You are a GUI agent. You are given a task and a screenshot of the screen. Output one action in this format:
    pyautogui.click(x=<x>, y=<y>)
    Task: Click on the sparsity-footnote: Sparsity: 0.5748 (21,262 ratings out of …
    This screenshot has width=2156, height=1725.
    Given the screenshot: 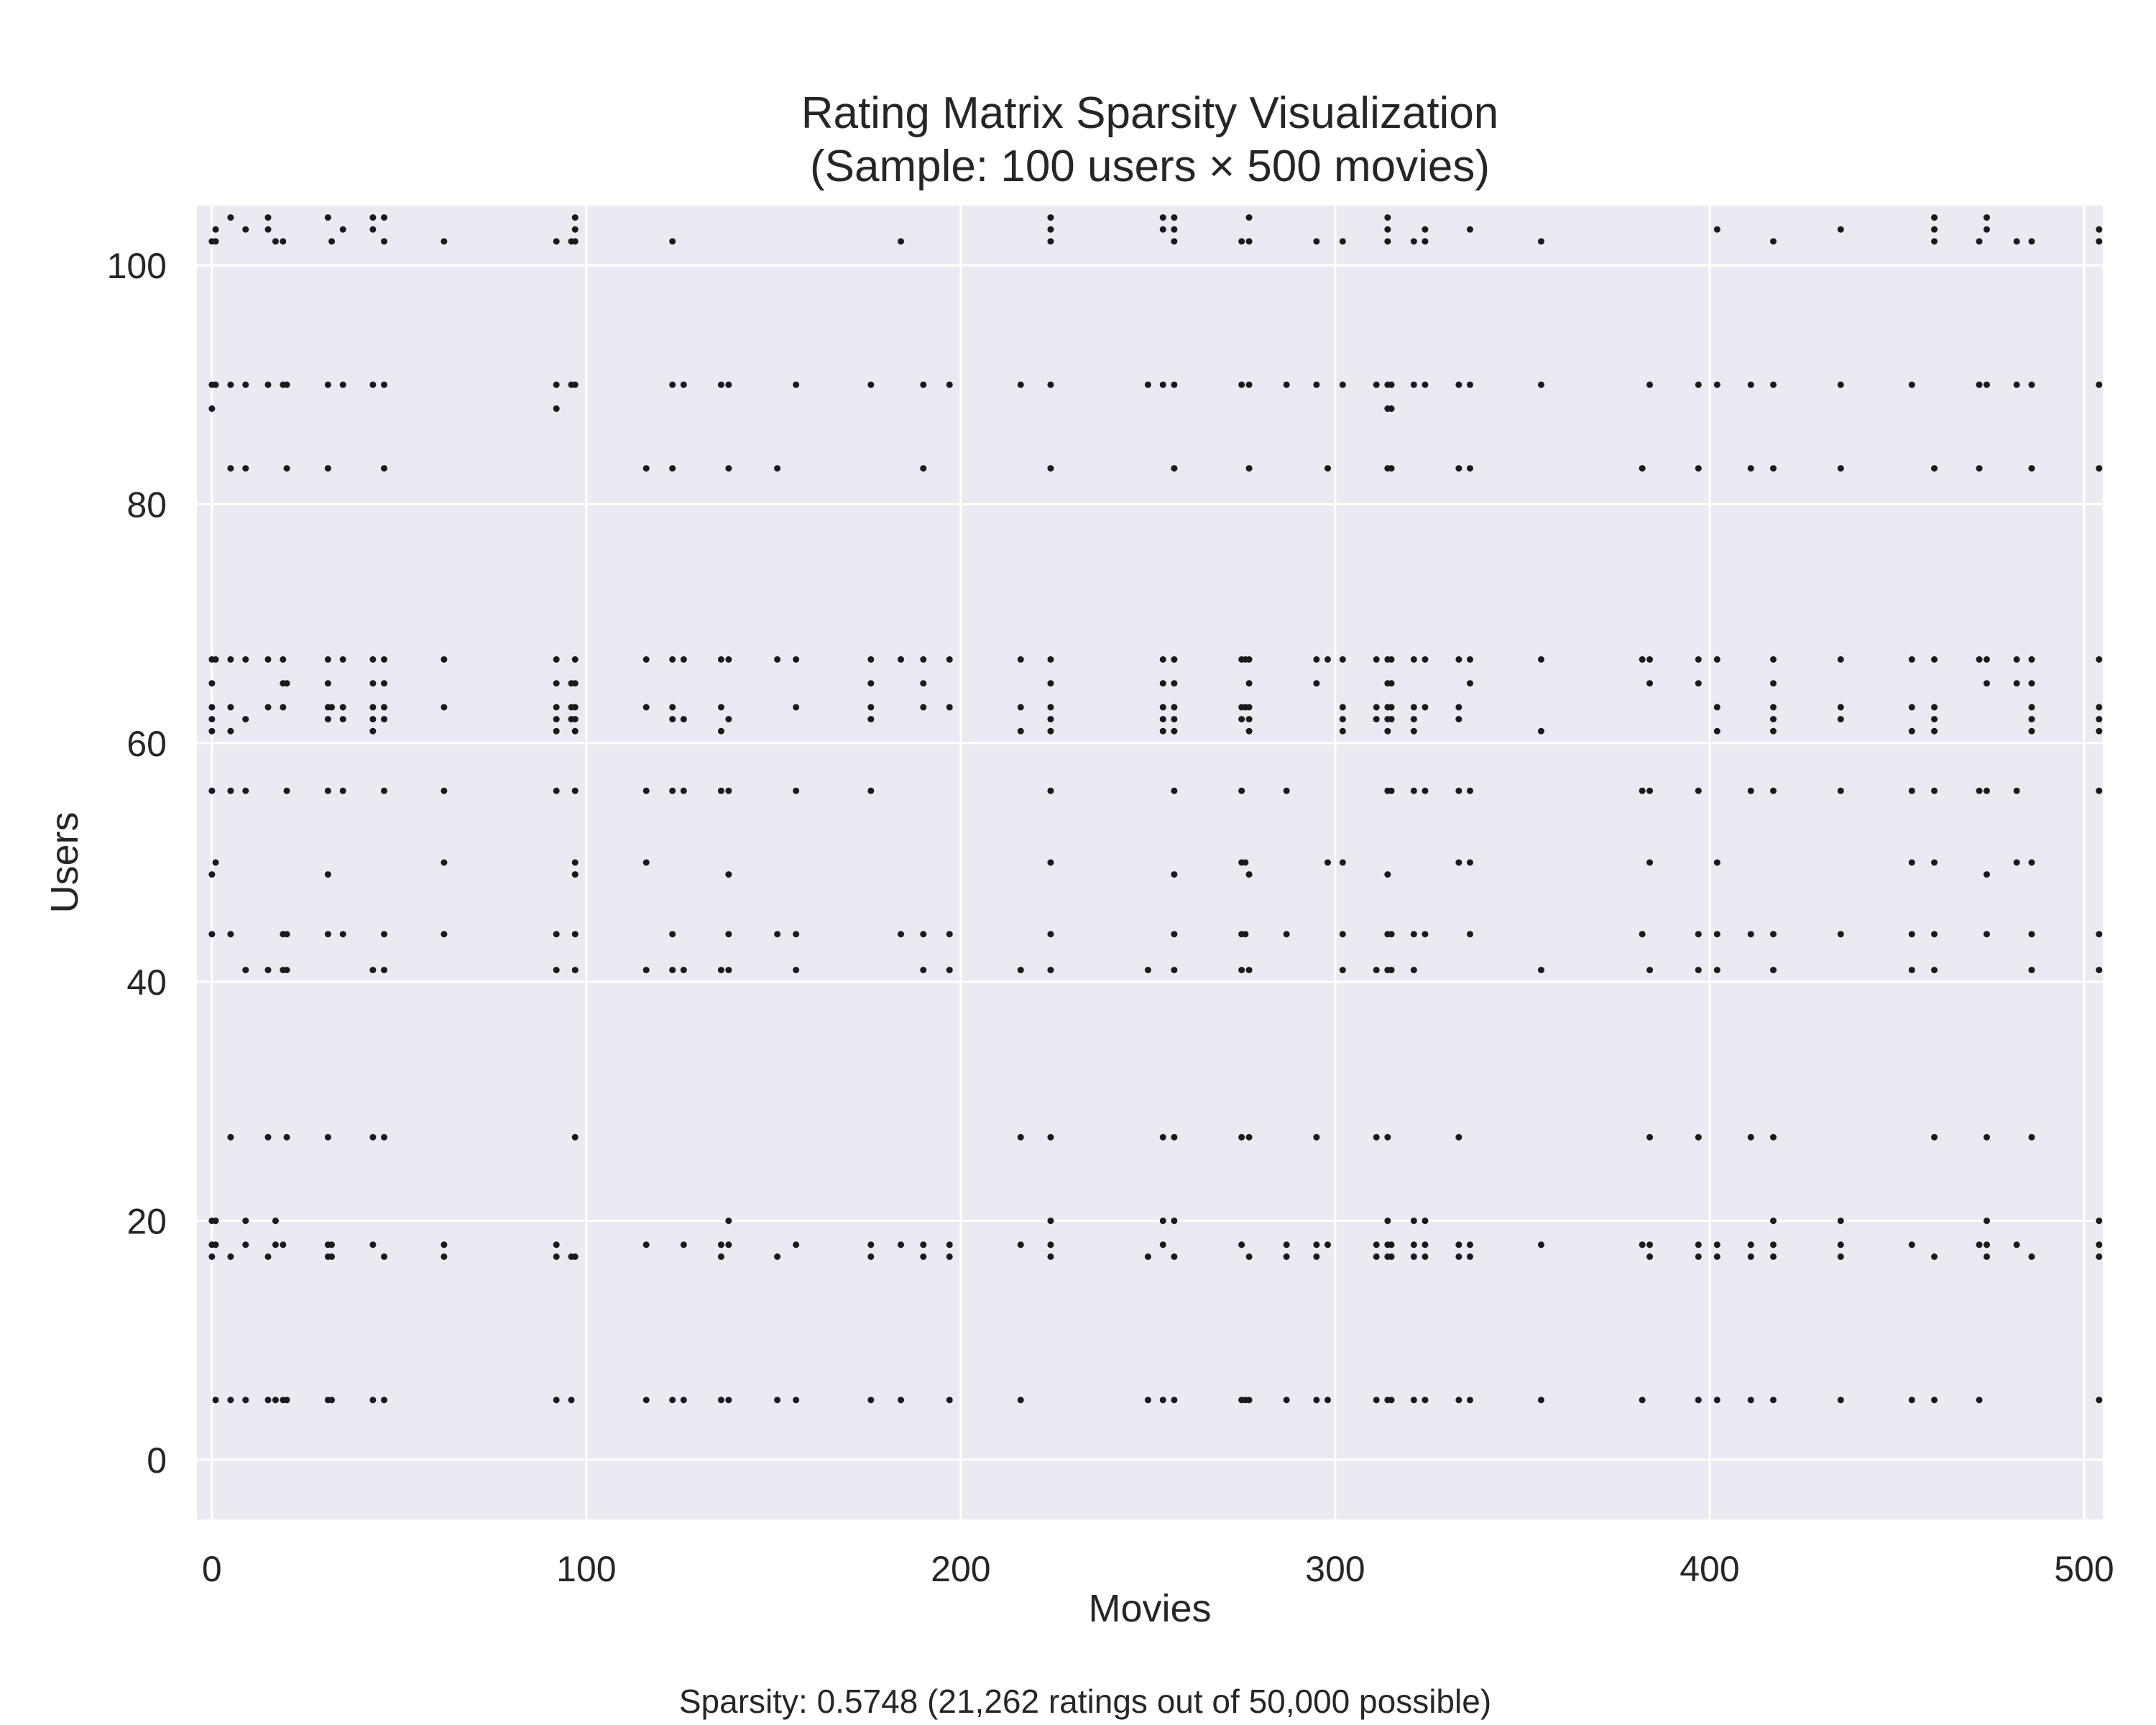 What is the action you would take?
    pyautogui.click(x=1085, y=1701)
    